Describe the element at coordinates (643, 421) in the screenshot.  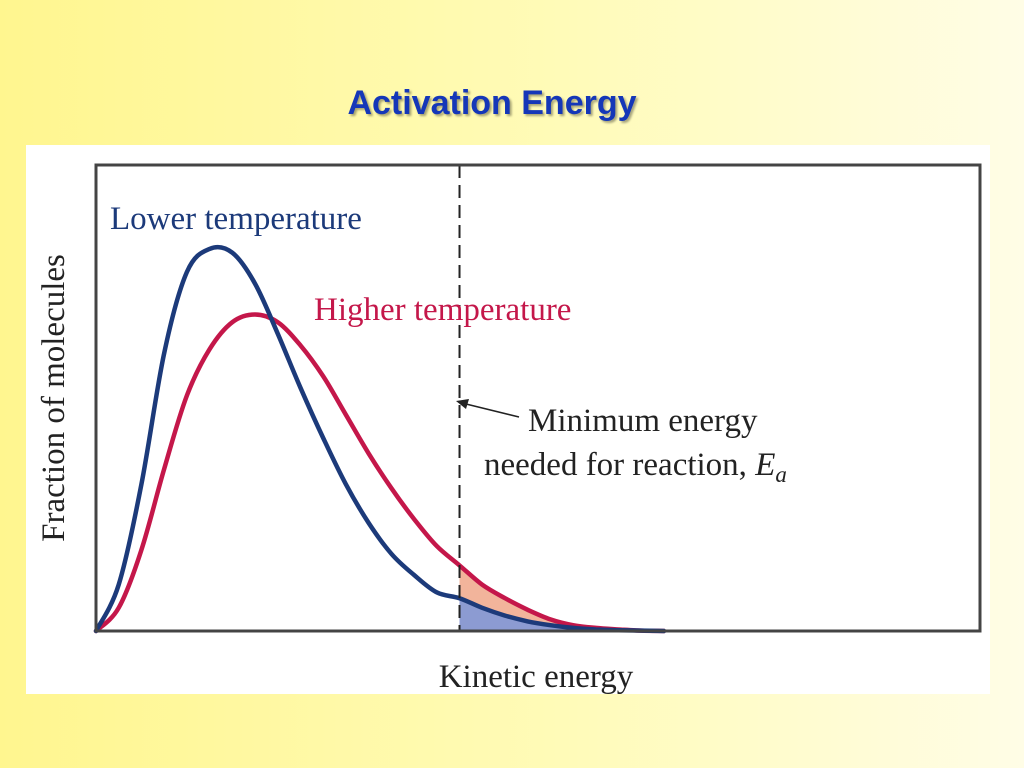
I see `annotation-line-1: Minimum energy` at that location.